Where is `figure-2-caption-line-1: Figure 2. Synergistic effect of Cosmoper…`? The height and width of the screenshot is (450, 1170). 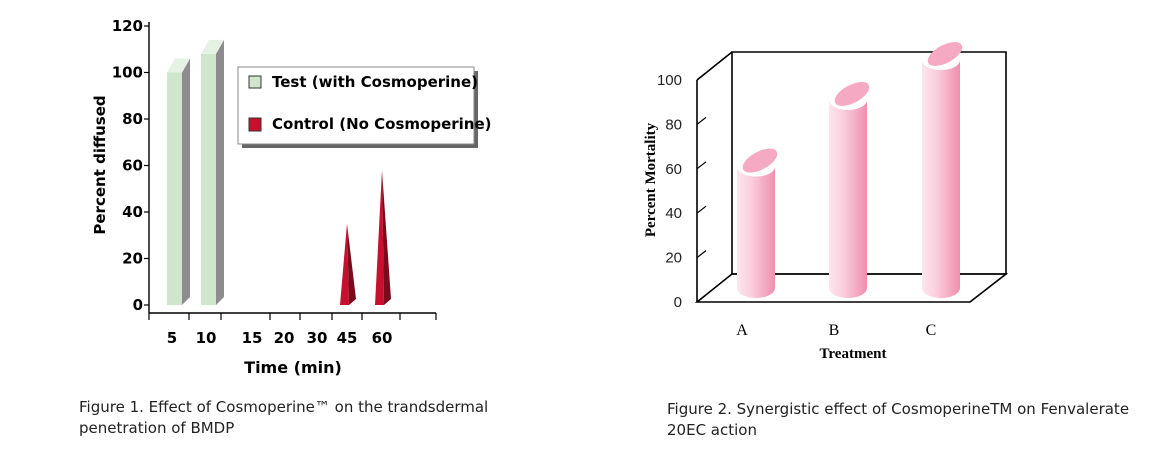 figure-2-caption-line-1: Figure 2. Synergistic effect of Cosmoper… is located at coordinates (898, 409).